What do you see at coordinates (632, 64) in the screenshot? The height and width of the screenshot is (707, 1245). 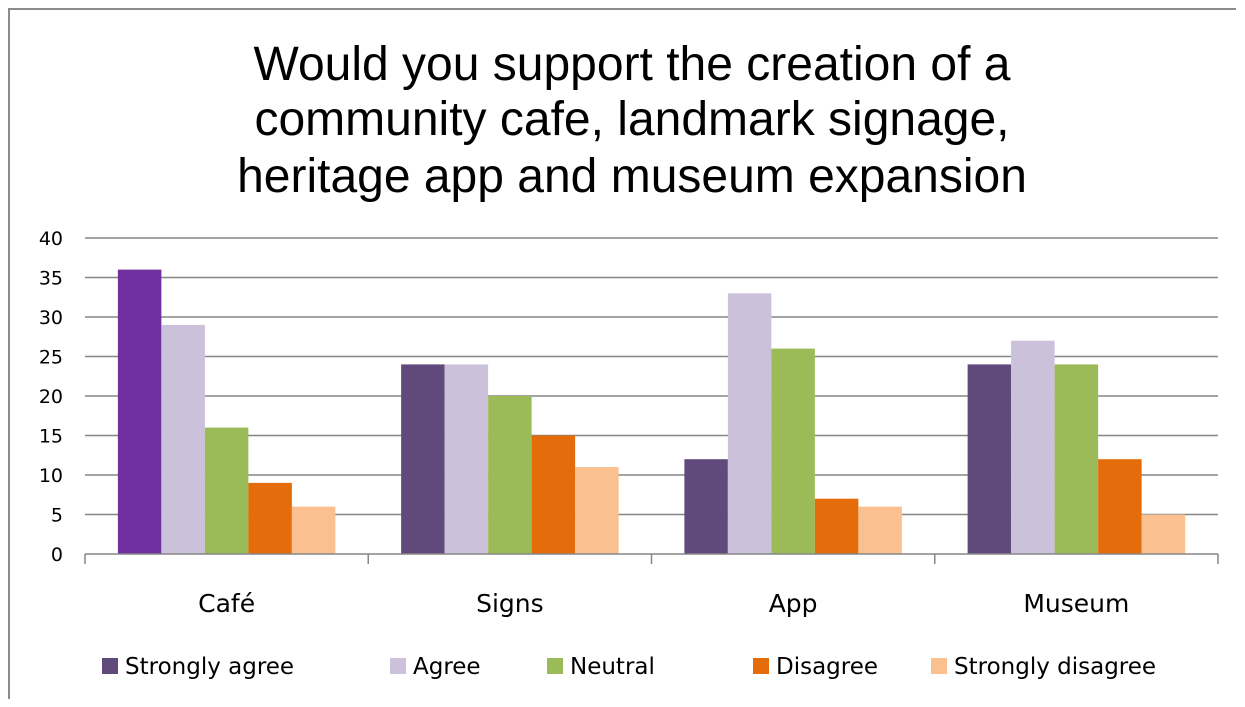 I see `chart-title-line-1: Would you support the creation of a` at bounding box center [632, 64].